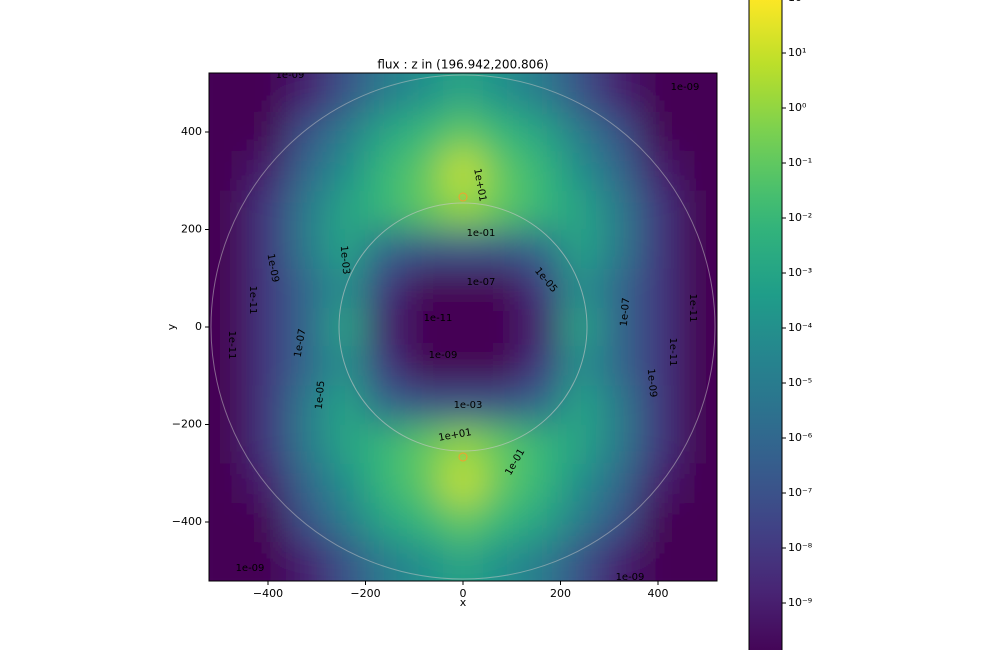 The width and height of the screenshot is (1000, 654). What do you see at coordinates (187, 521) in the screenshot?
I see `y-tick-label: −400` at bounding box center [187, 521].